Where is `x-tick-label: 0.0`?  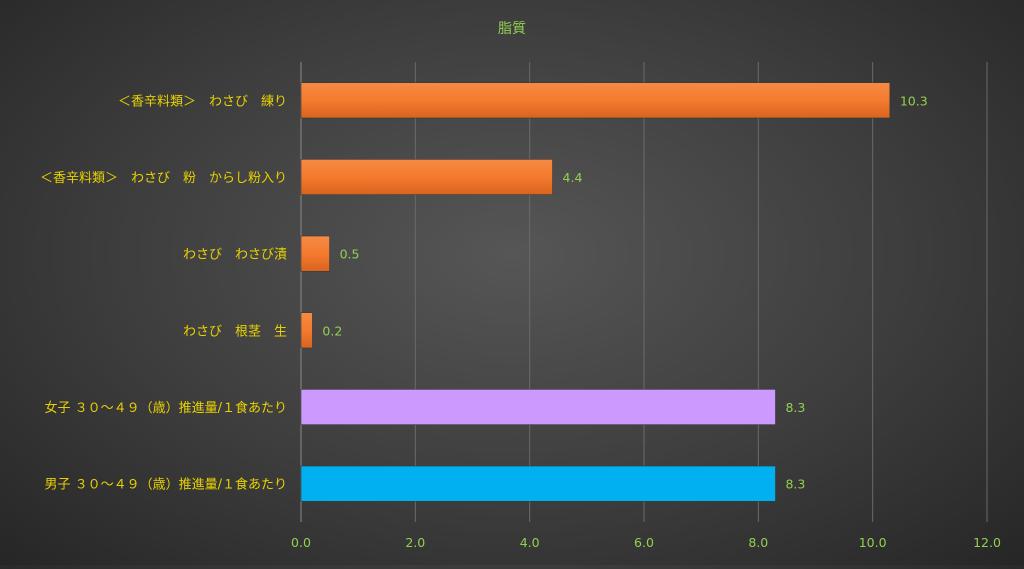 x-tick-label: 0.0 is located at coordinates (301, 542).